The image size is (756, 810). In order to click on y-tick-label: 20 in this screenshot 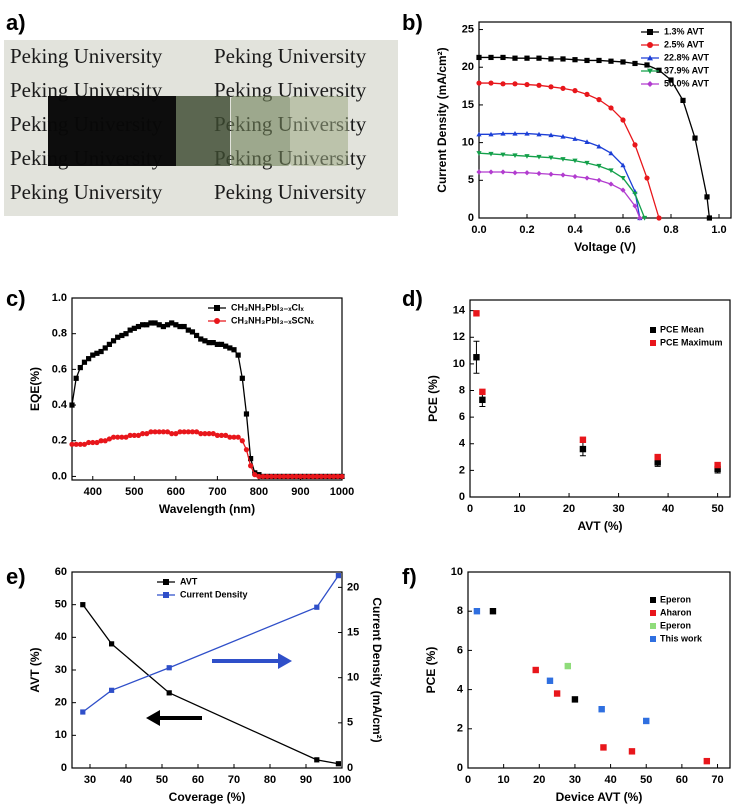, I will do `click(468, 67)`.